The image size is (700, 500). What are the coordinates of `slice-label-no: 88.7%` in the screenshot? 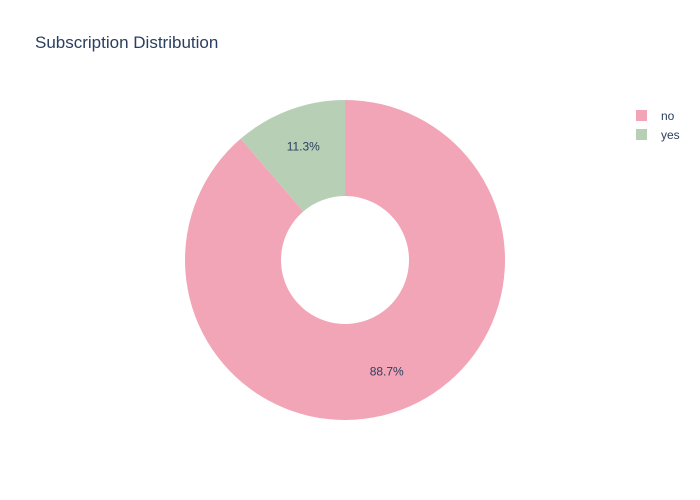 It's located at (387, 372).